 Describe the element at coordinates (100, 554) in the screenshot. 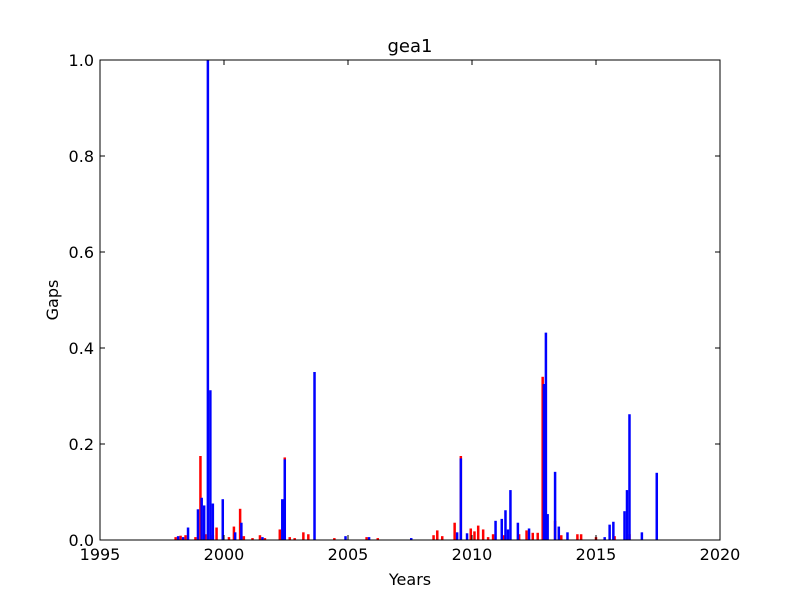

I see `x-tick-label-0: 1995` at that location.